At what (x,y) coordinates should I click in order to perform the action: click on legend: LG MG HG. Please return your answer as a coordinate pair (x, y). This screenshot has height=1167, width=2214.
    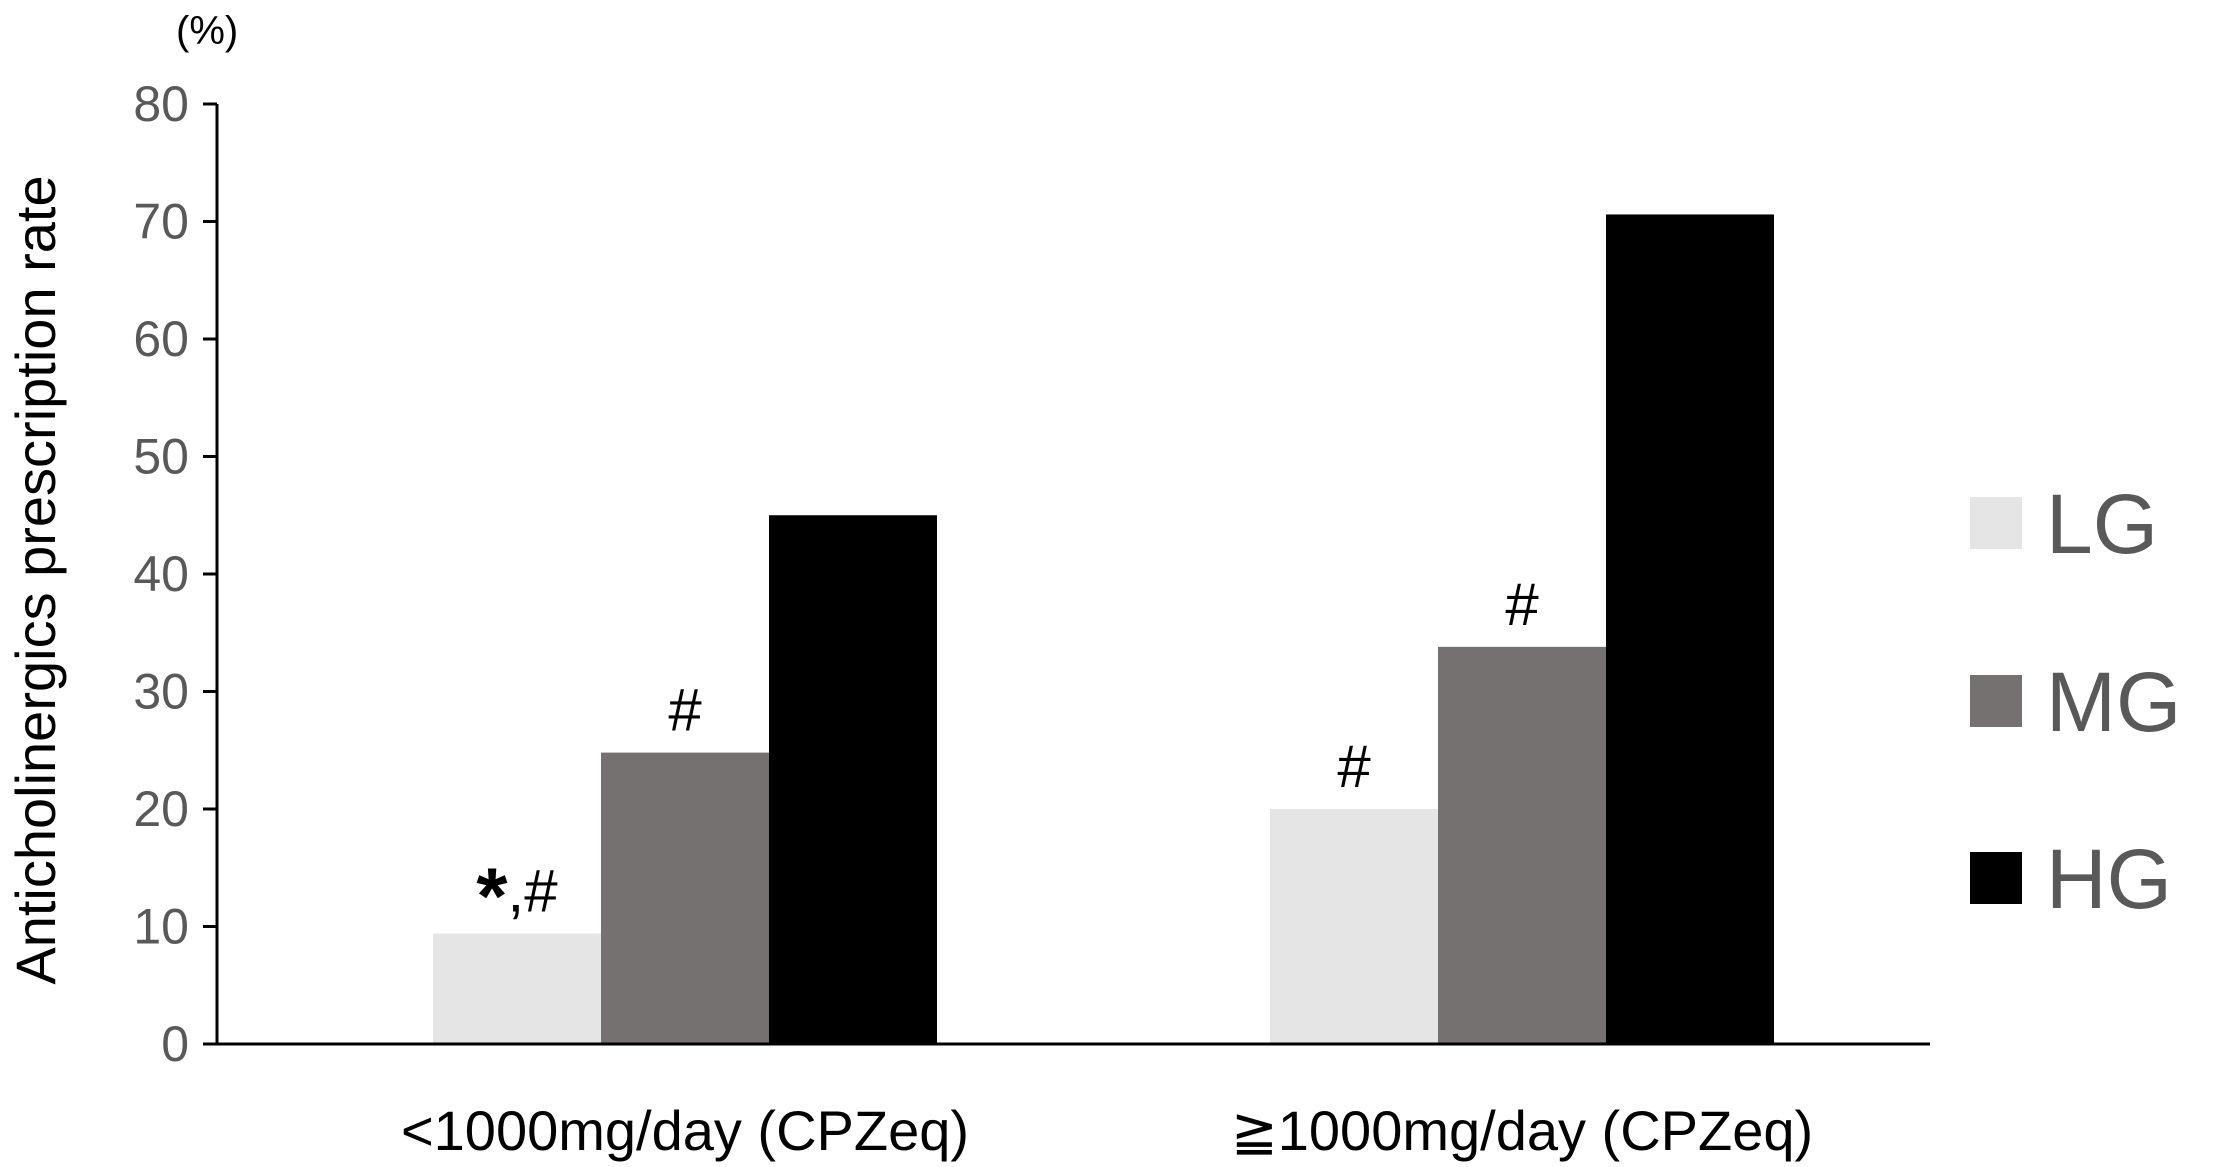
    Looking at the image, I should click on (2075, 701).